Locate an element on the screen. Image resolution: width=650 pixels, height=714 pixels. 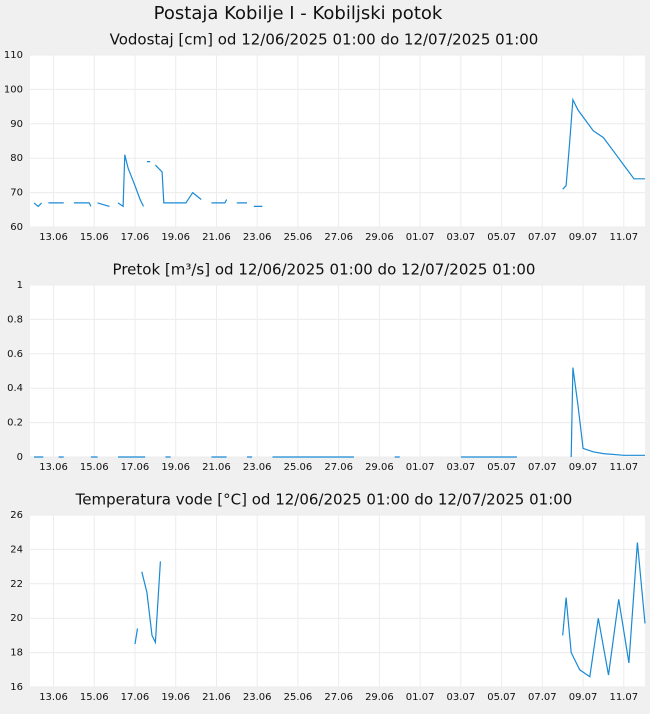
y-tick-label: 60 is located at coordinates (16, 227).